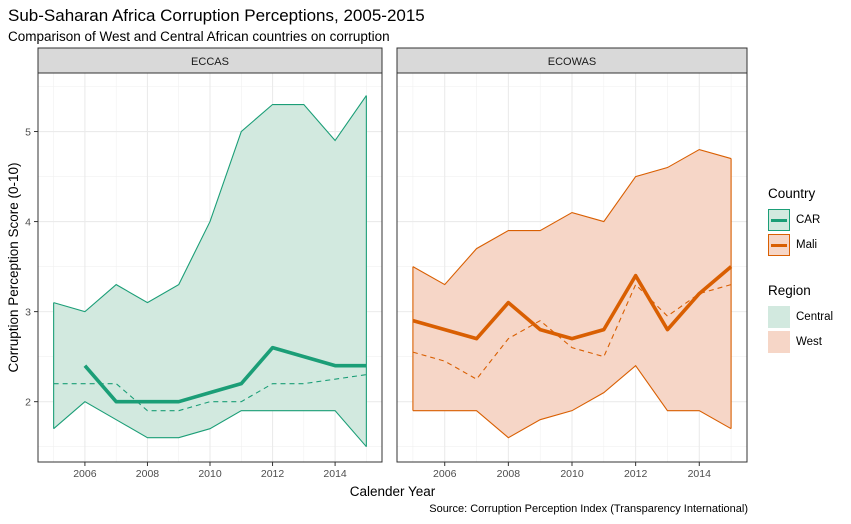 This screenshot has width=851, height=524. Describe the element at coordinates (789, 290) in the screenshot. I see `region-legend-title: Region` at that location.